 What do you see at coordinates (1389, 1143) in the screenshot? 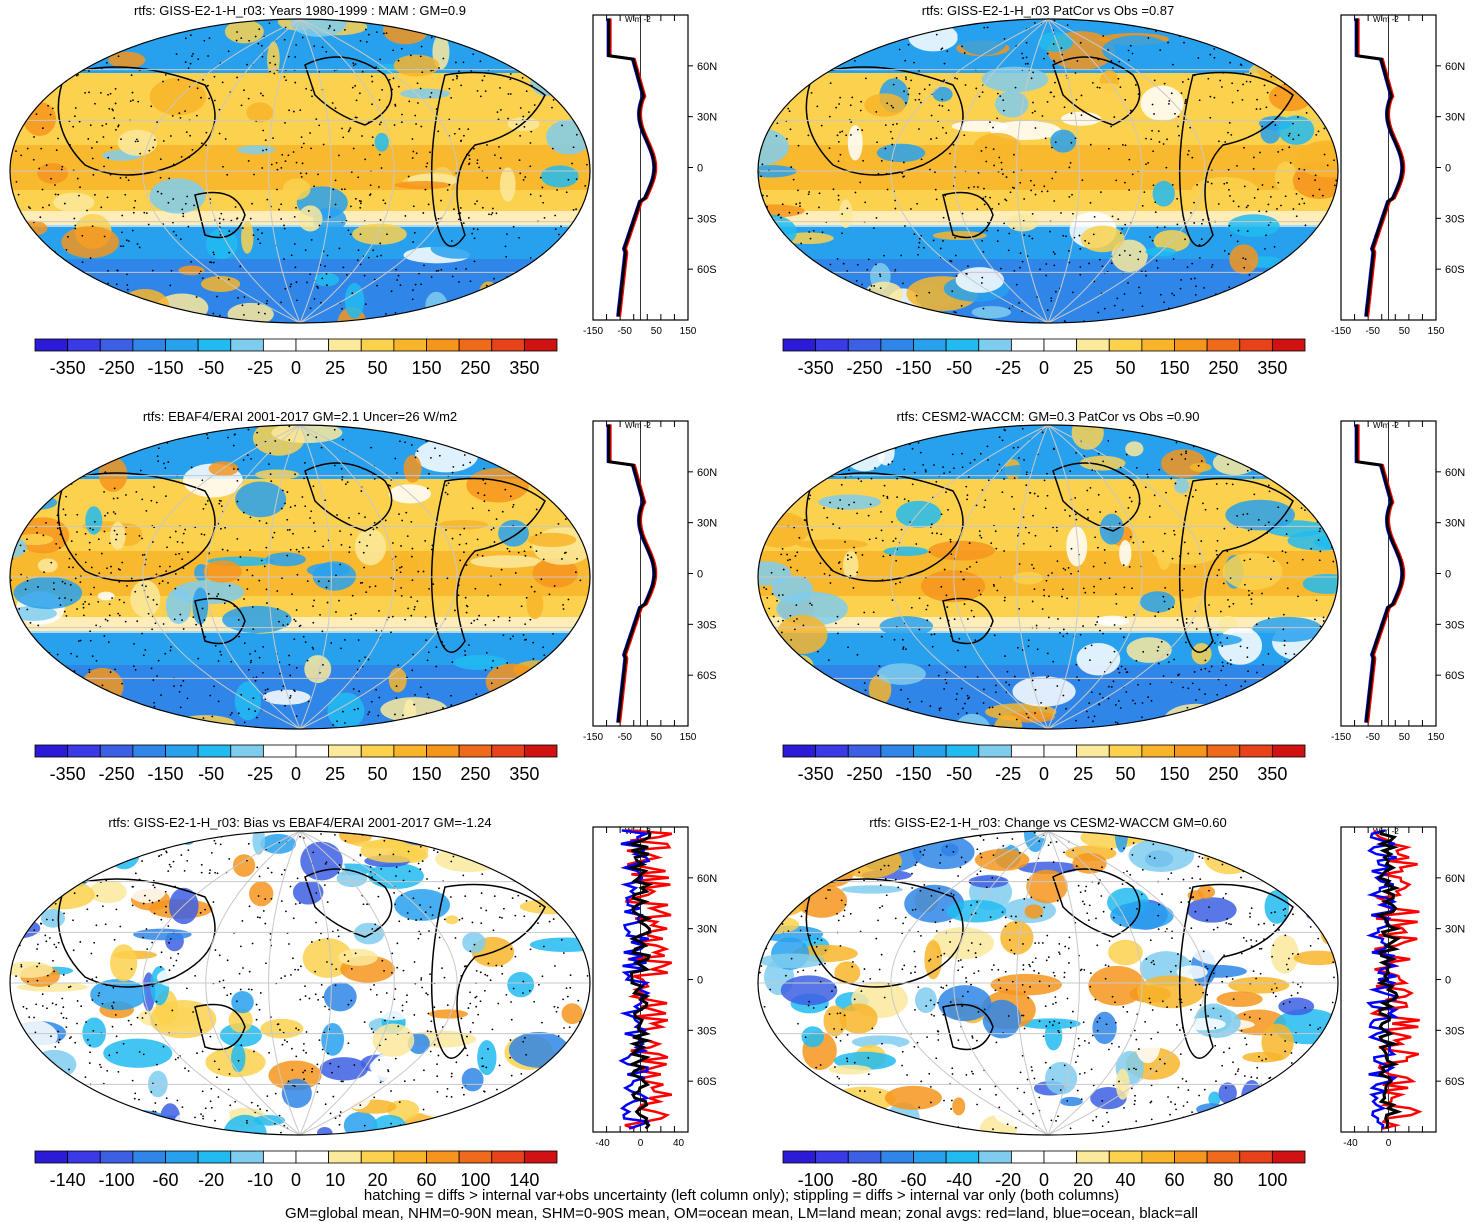
I see `zonal-tick-label: 0` at bounding box center [1389, 1143].